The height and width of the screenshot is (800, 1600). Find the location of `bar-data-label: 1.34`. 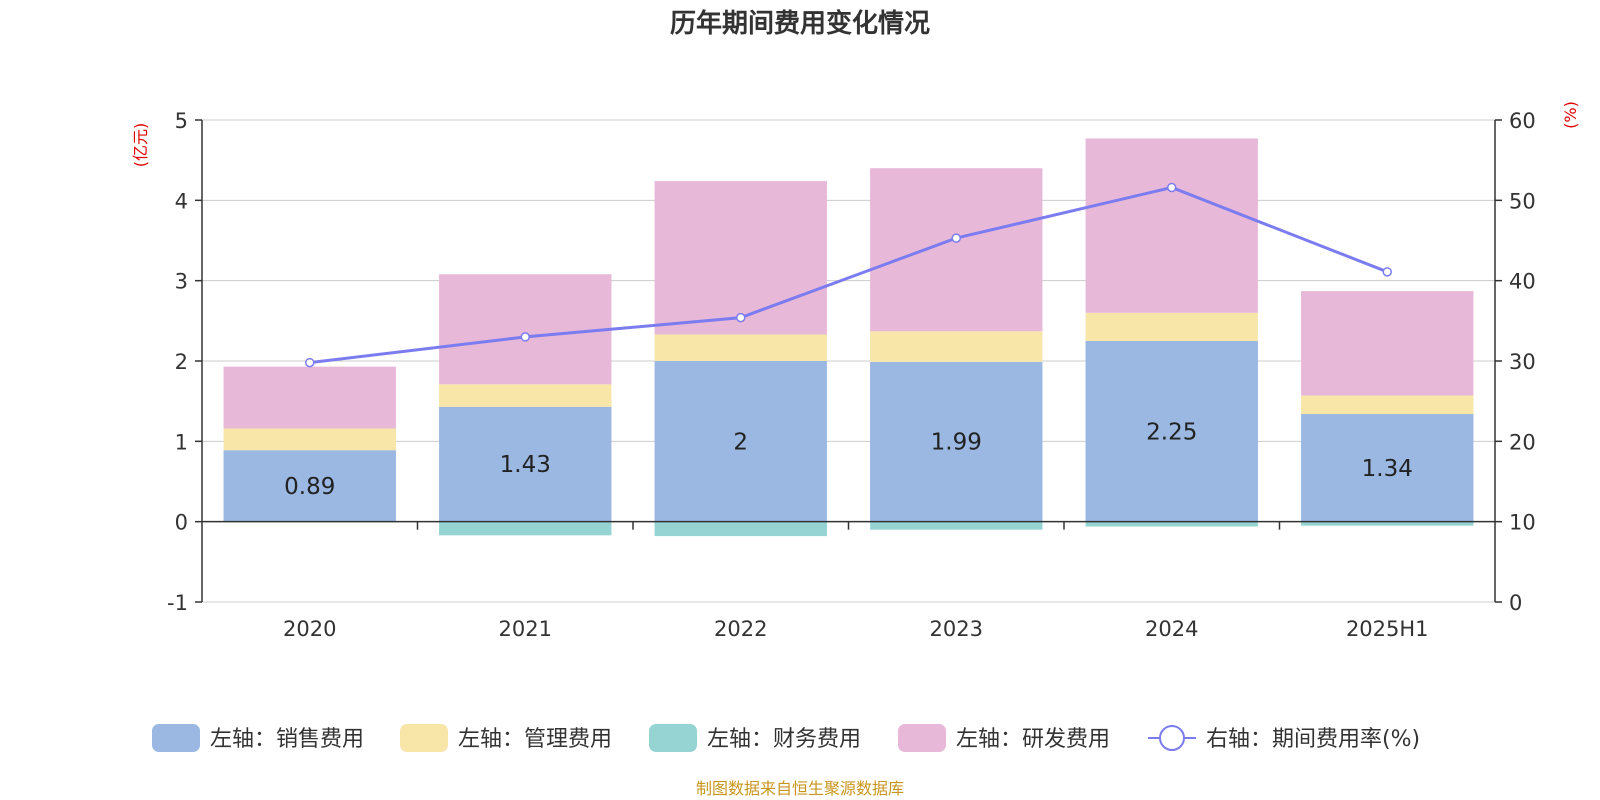

bar-data-label: 1.34 is located at coordinates (1387, 469).